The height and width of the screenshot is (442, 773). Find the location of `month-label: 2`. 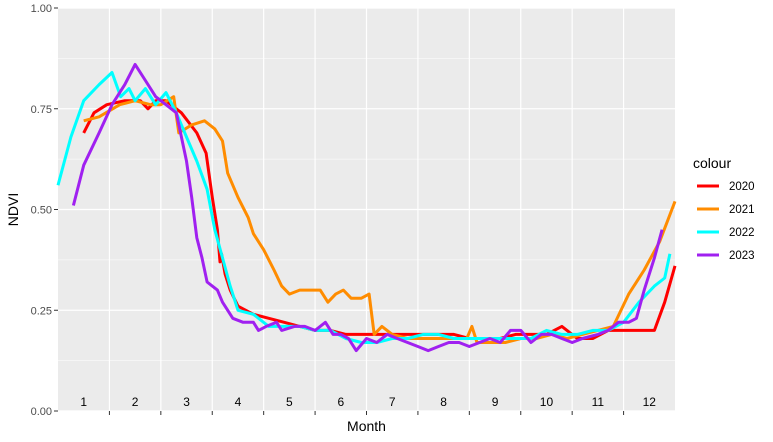

month-label: 2 is located at coordinates (135, 402).